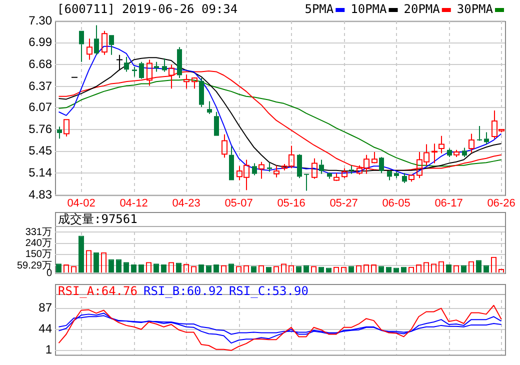 Image resolution: width=520 pixels, height=365 pixels. Describe the element at coordinates (40, 20) in the screenshot. I see `y-tick-label: 7.30` at that location.